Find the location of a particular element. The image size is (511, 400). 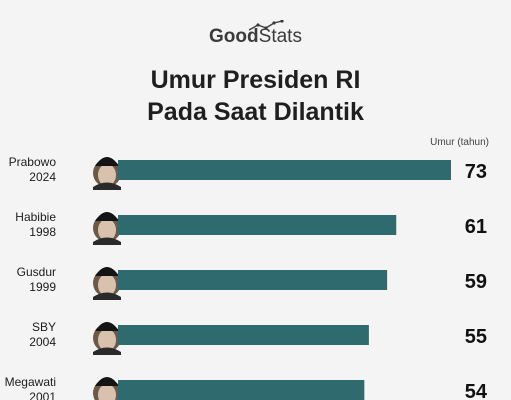

logo-text-bold: Good is located at coordinates (234, 36).